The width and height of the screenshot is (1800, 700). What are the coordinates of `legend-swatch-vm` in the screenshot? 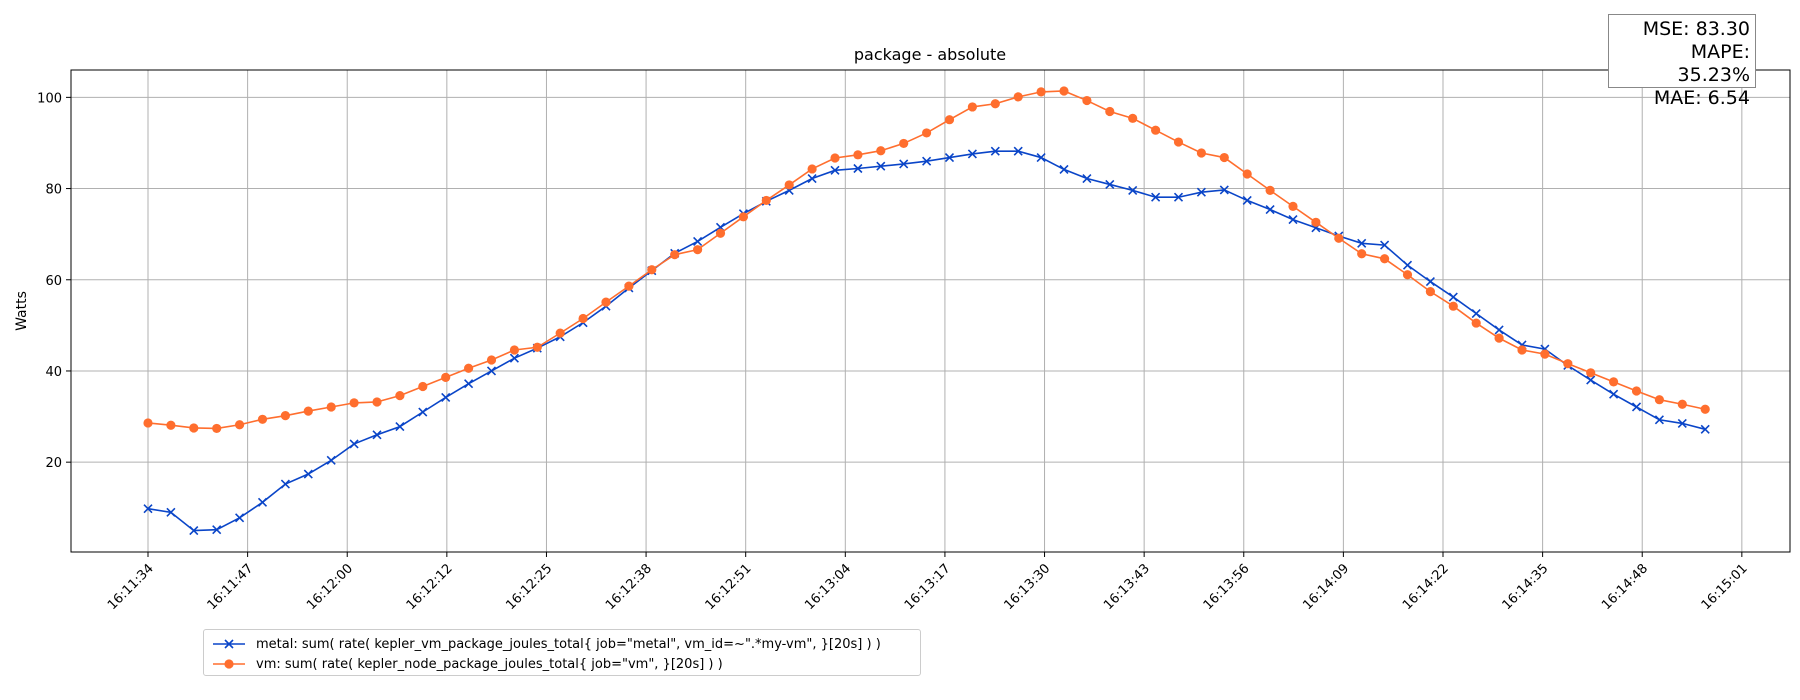 It's located at (229, 664).